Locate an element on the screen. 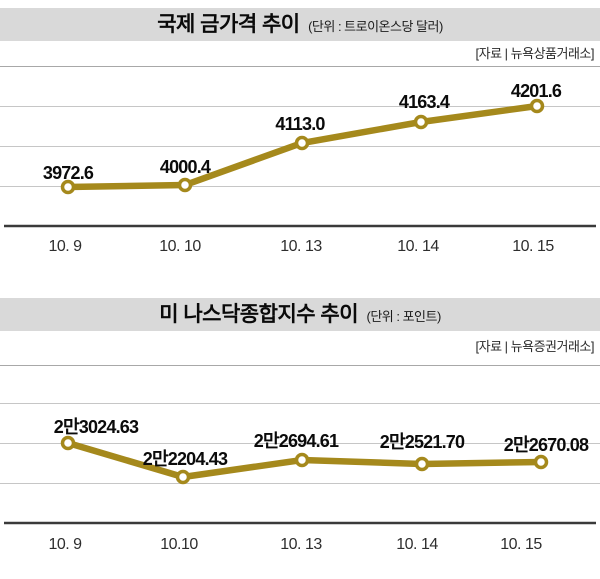 This screenshot has height=579, width=600. gold-chart-title: 국제 금가격 추이 is located at coordinates (228, 24).